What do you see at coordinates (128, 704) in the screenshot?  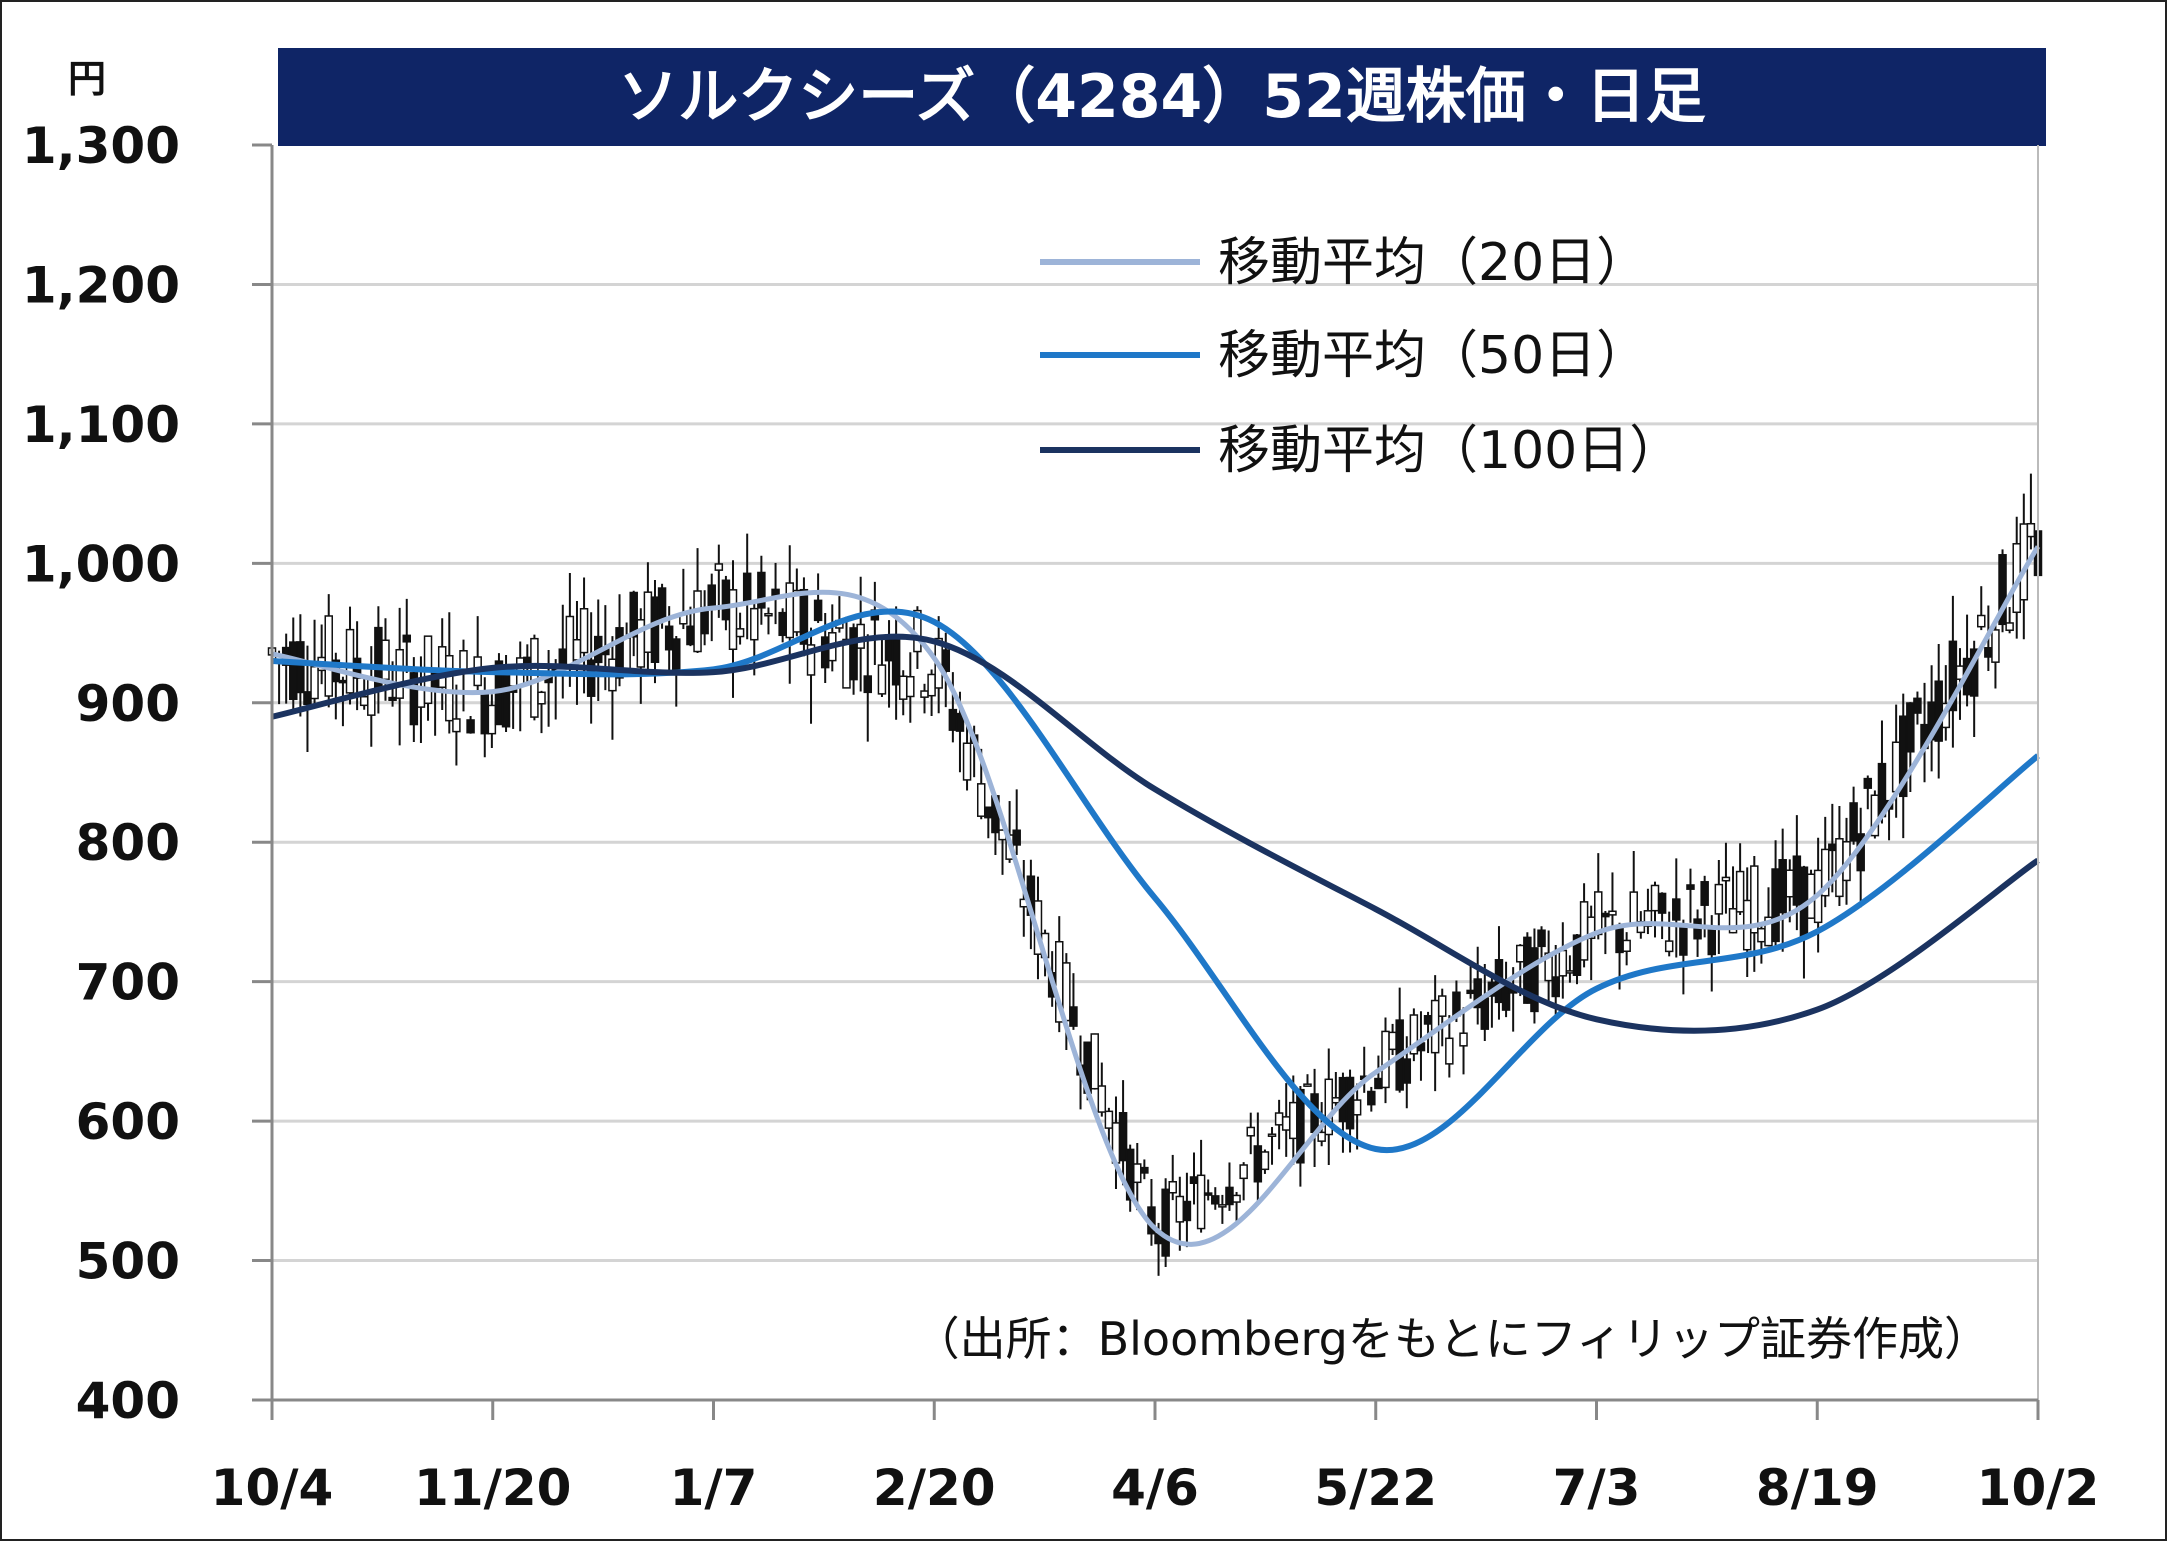 I see `y-tick-label: 900` at bounding box center [128, 704].